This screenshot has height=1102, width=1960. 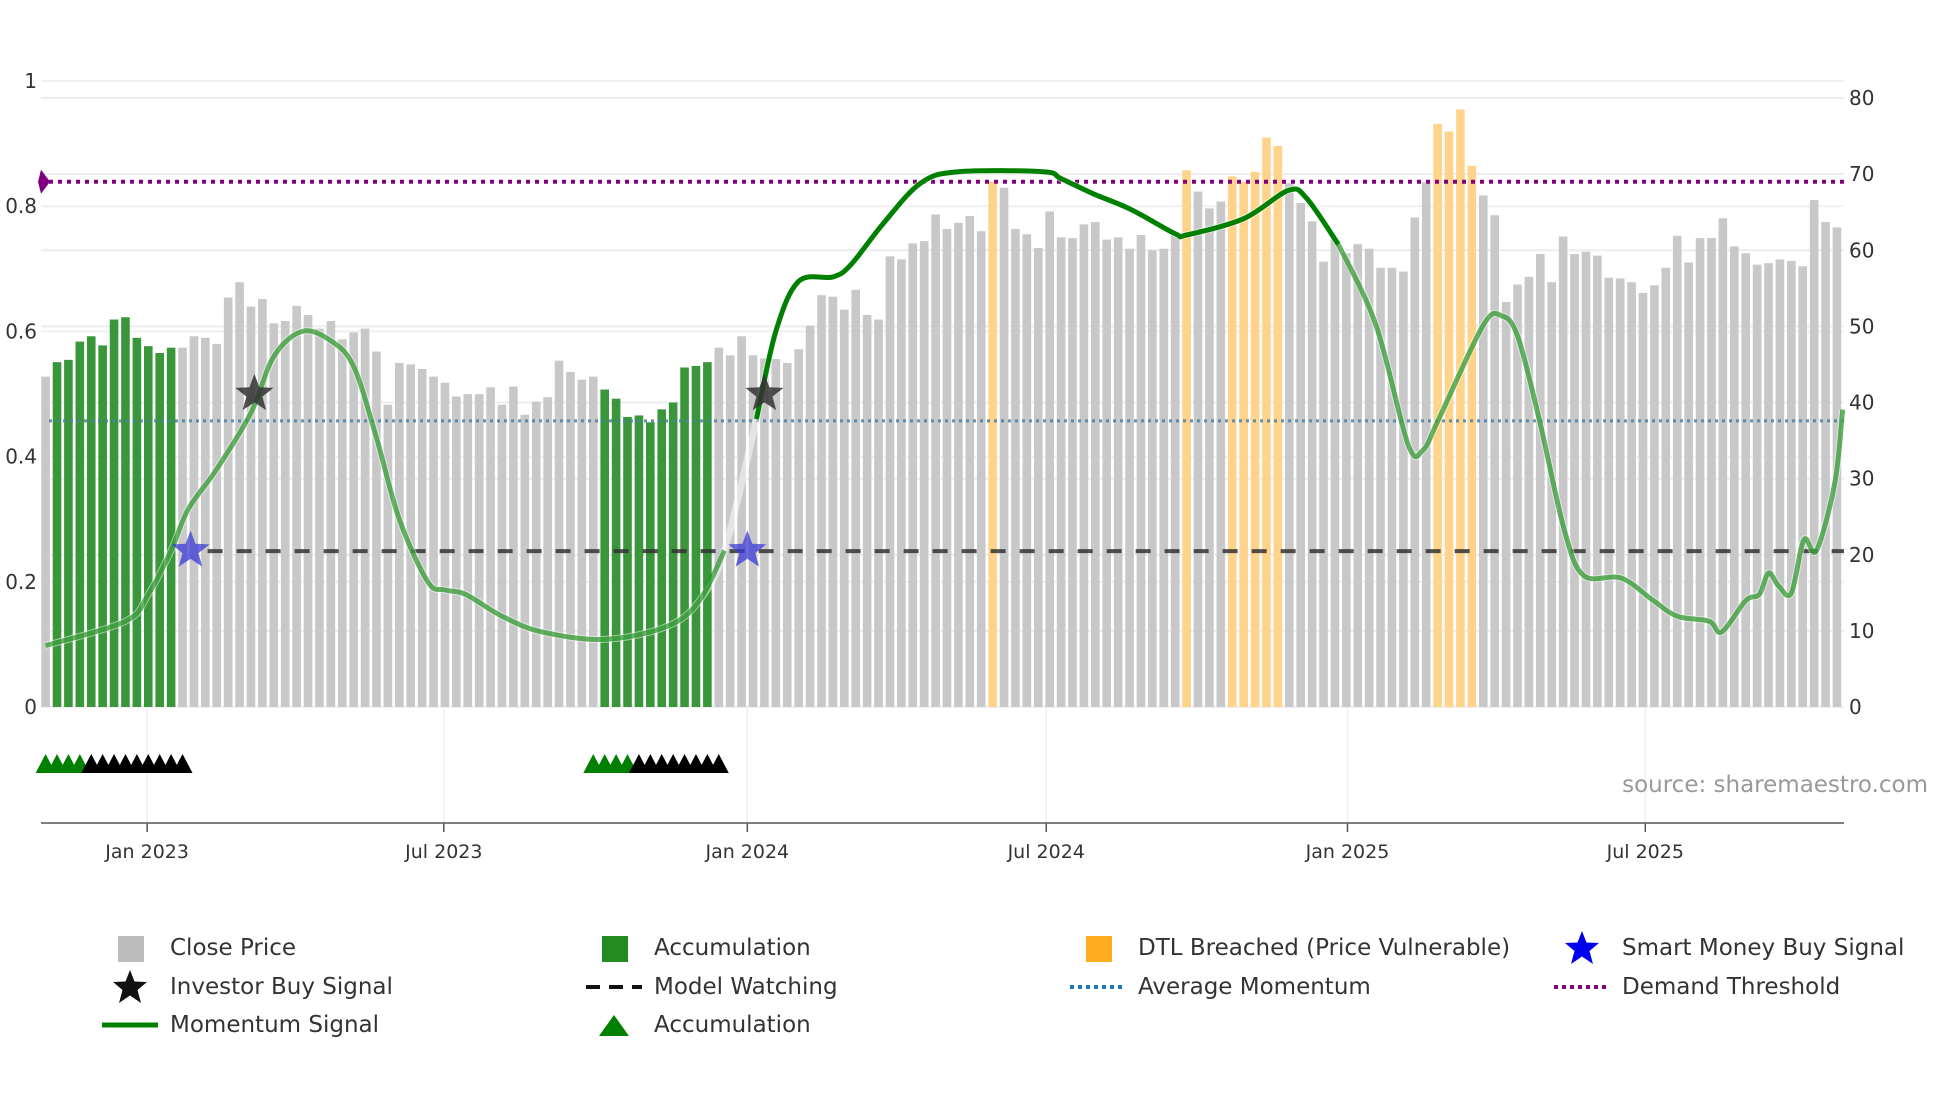 I want to click on right-axis-tick-label: 10, so click(x=1861, y=631).